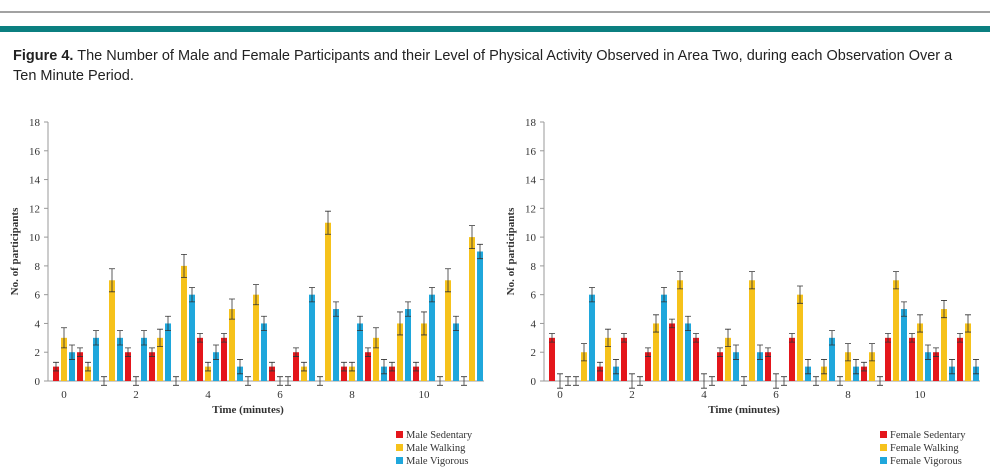 The height and width of the screenshot is (471, 990). I want to click on x-tick-label: 0, so click(560, 395).